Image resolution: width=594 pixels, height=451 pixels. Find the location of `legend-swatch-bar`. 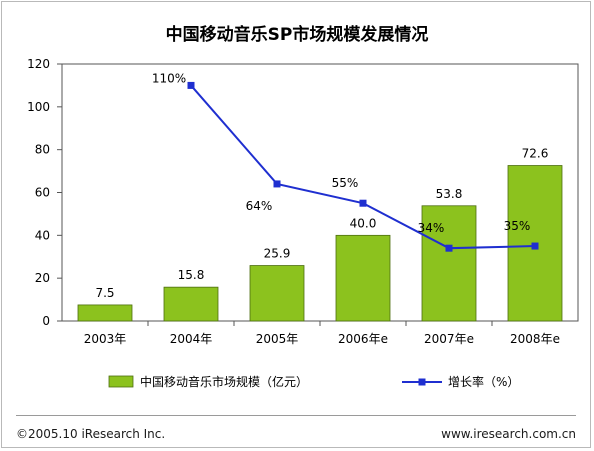

legend-swatch-bar is located at coordinates (121, 381).